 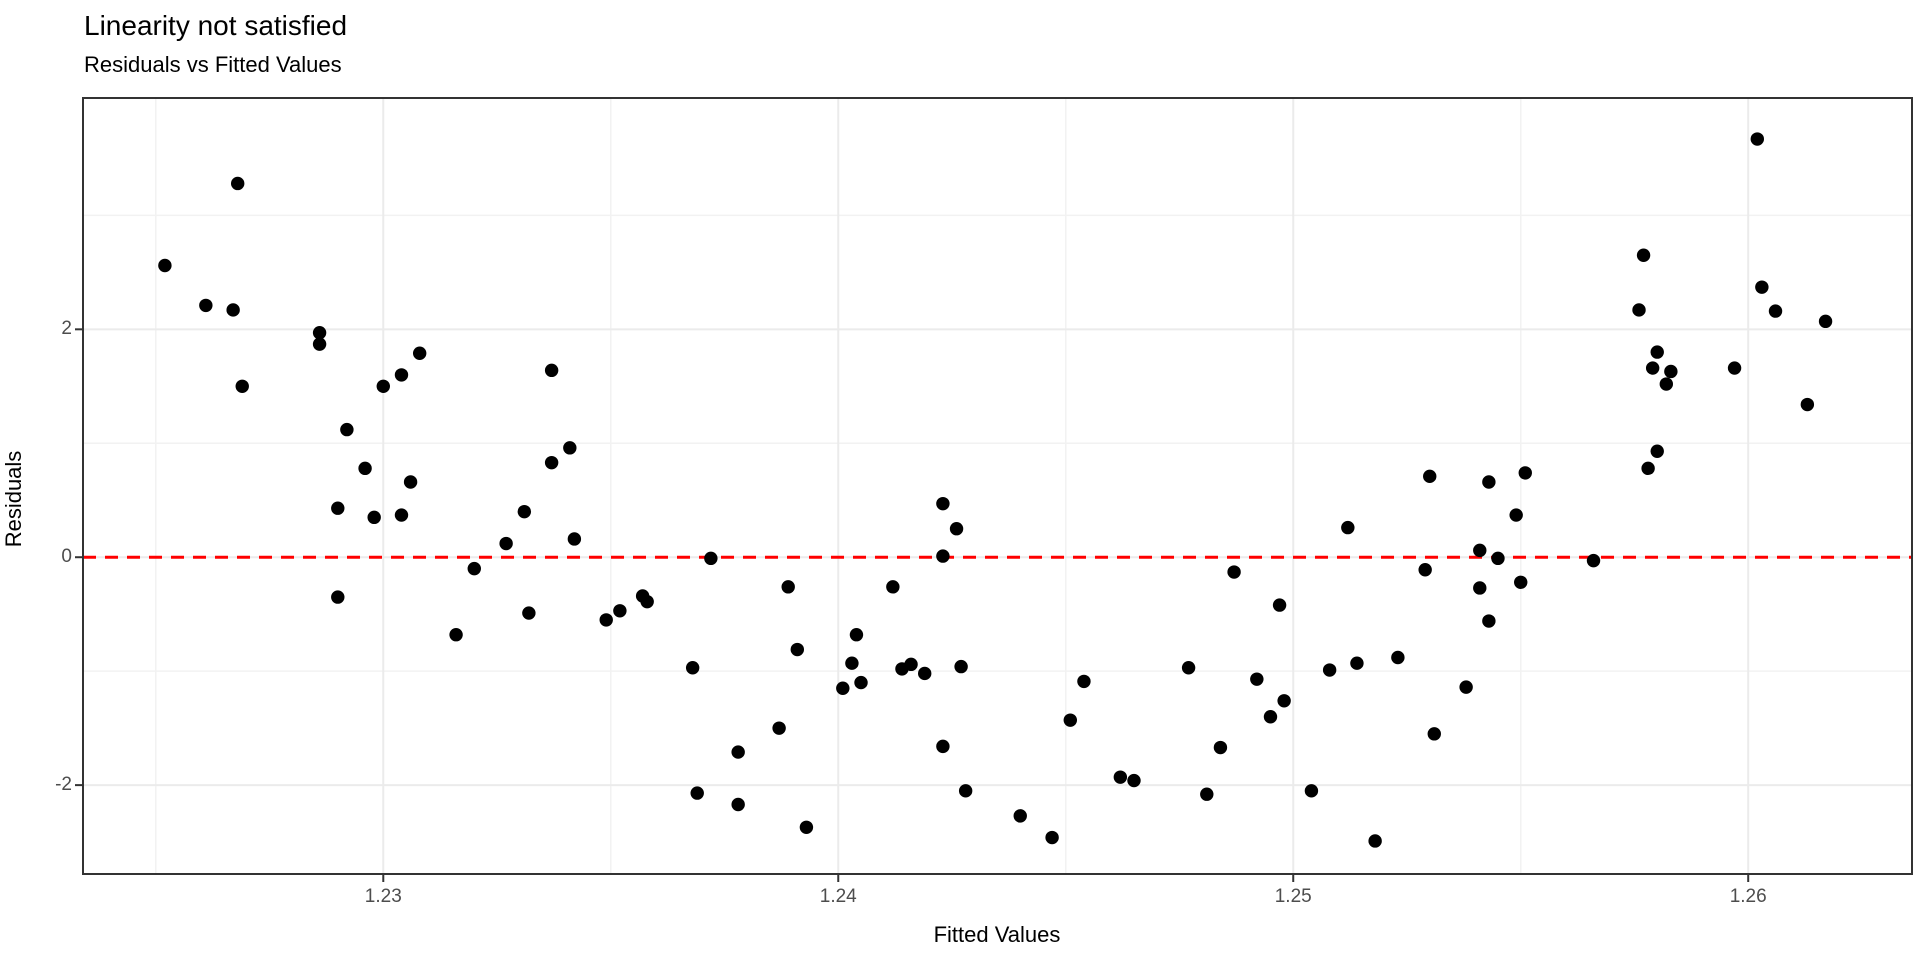 What do you see at coordinates (213, 64) in the screenshot?
I see `chart-subtitle: Residuals vs Fitted Values` at bounding box center [213, 64].